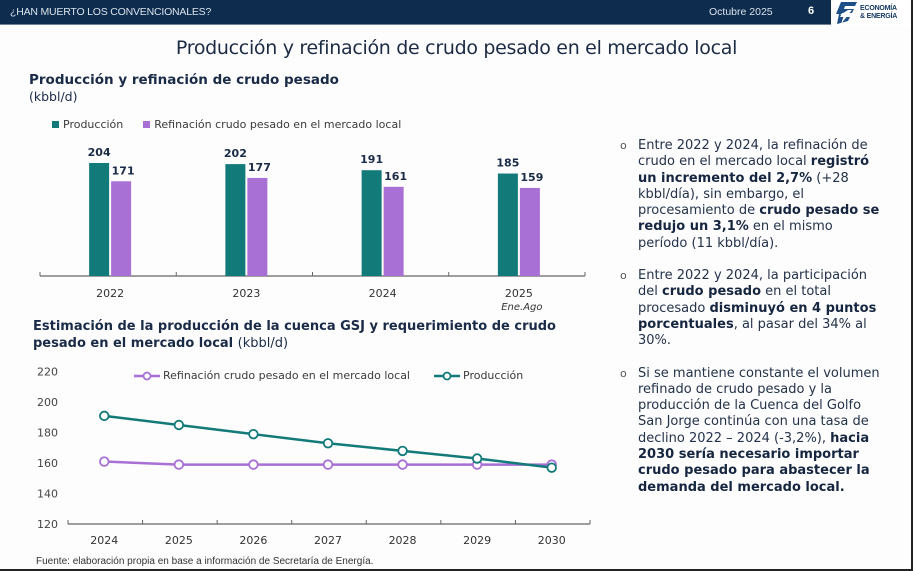 The width and height of the screenshot is (913, 571). What do you see at coordinates (371, 223) in the screenshot?
I see `bar-production-2024` at bounding box center [371, 223].